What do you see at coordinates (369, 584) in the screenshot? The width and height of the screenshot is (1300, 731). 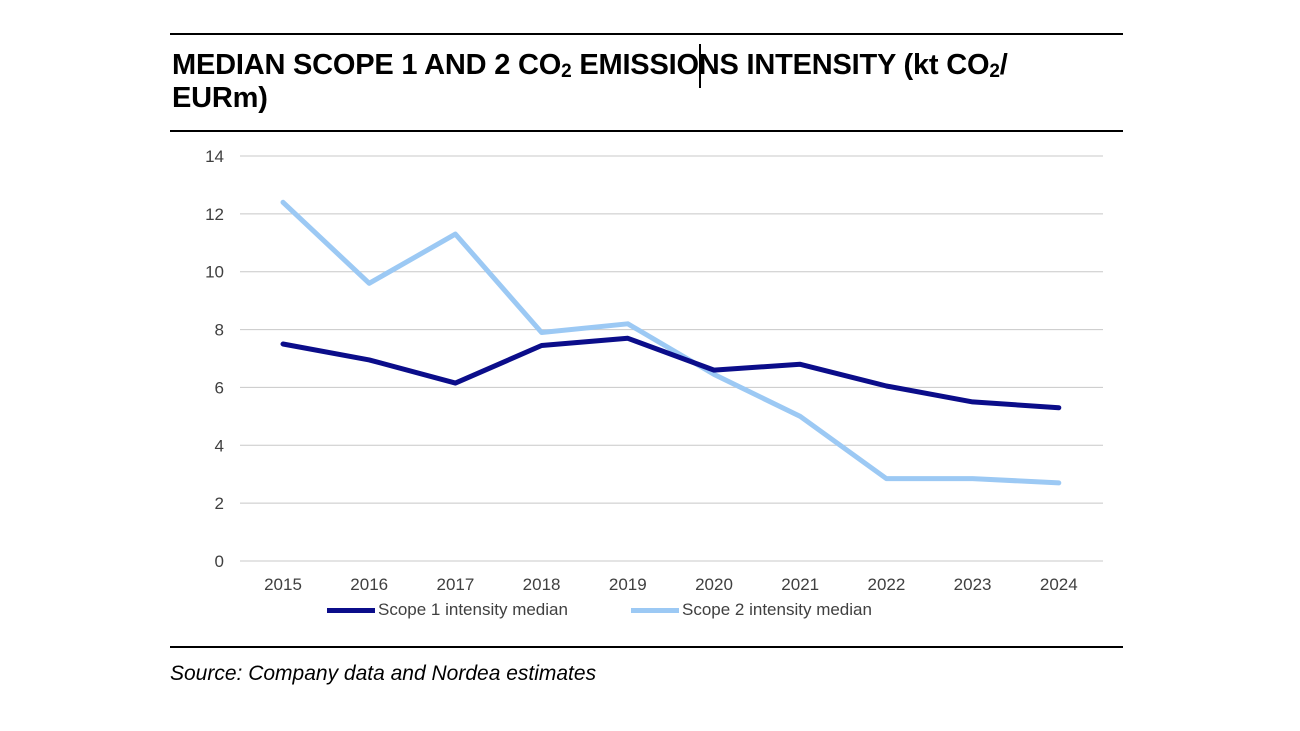 I see `x-tick-label: 2016` at bounding box center [369, 584].